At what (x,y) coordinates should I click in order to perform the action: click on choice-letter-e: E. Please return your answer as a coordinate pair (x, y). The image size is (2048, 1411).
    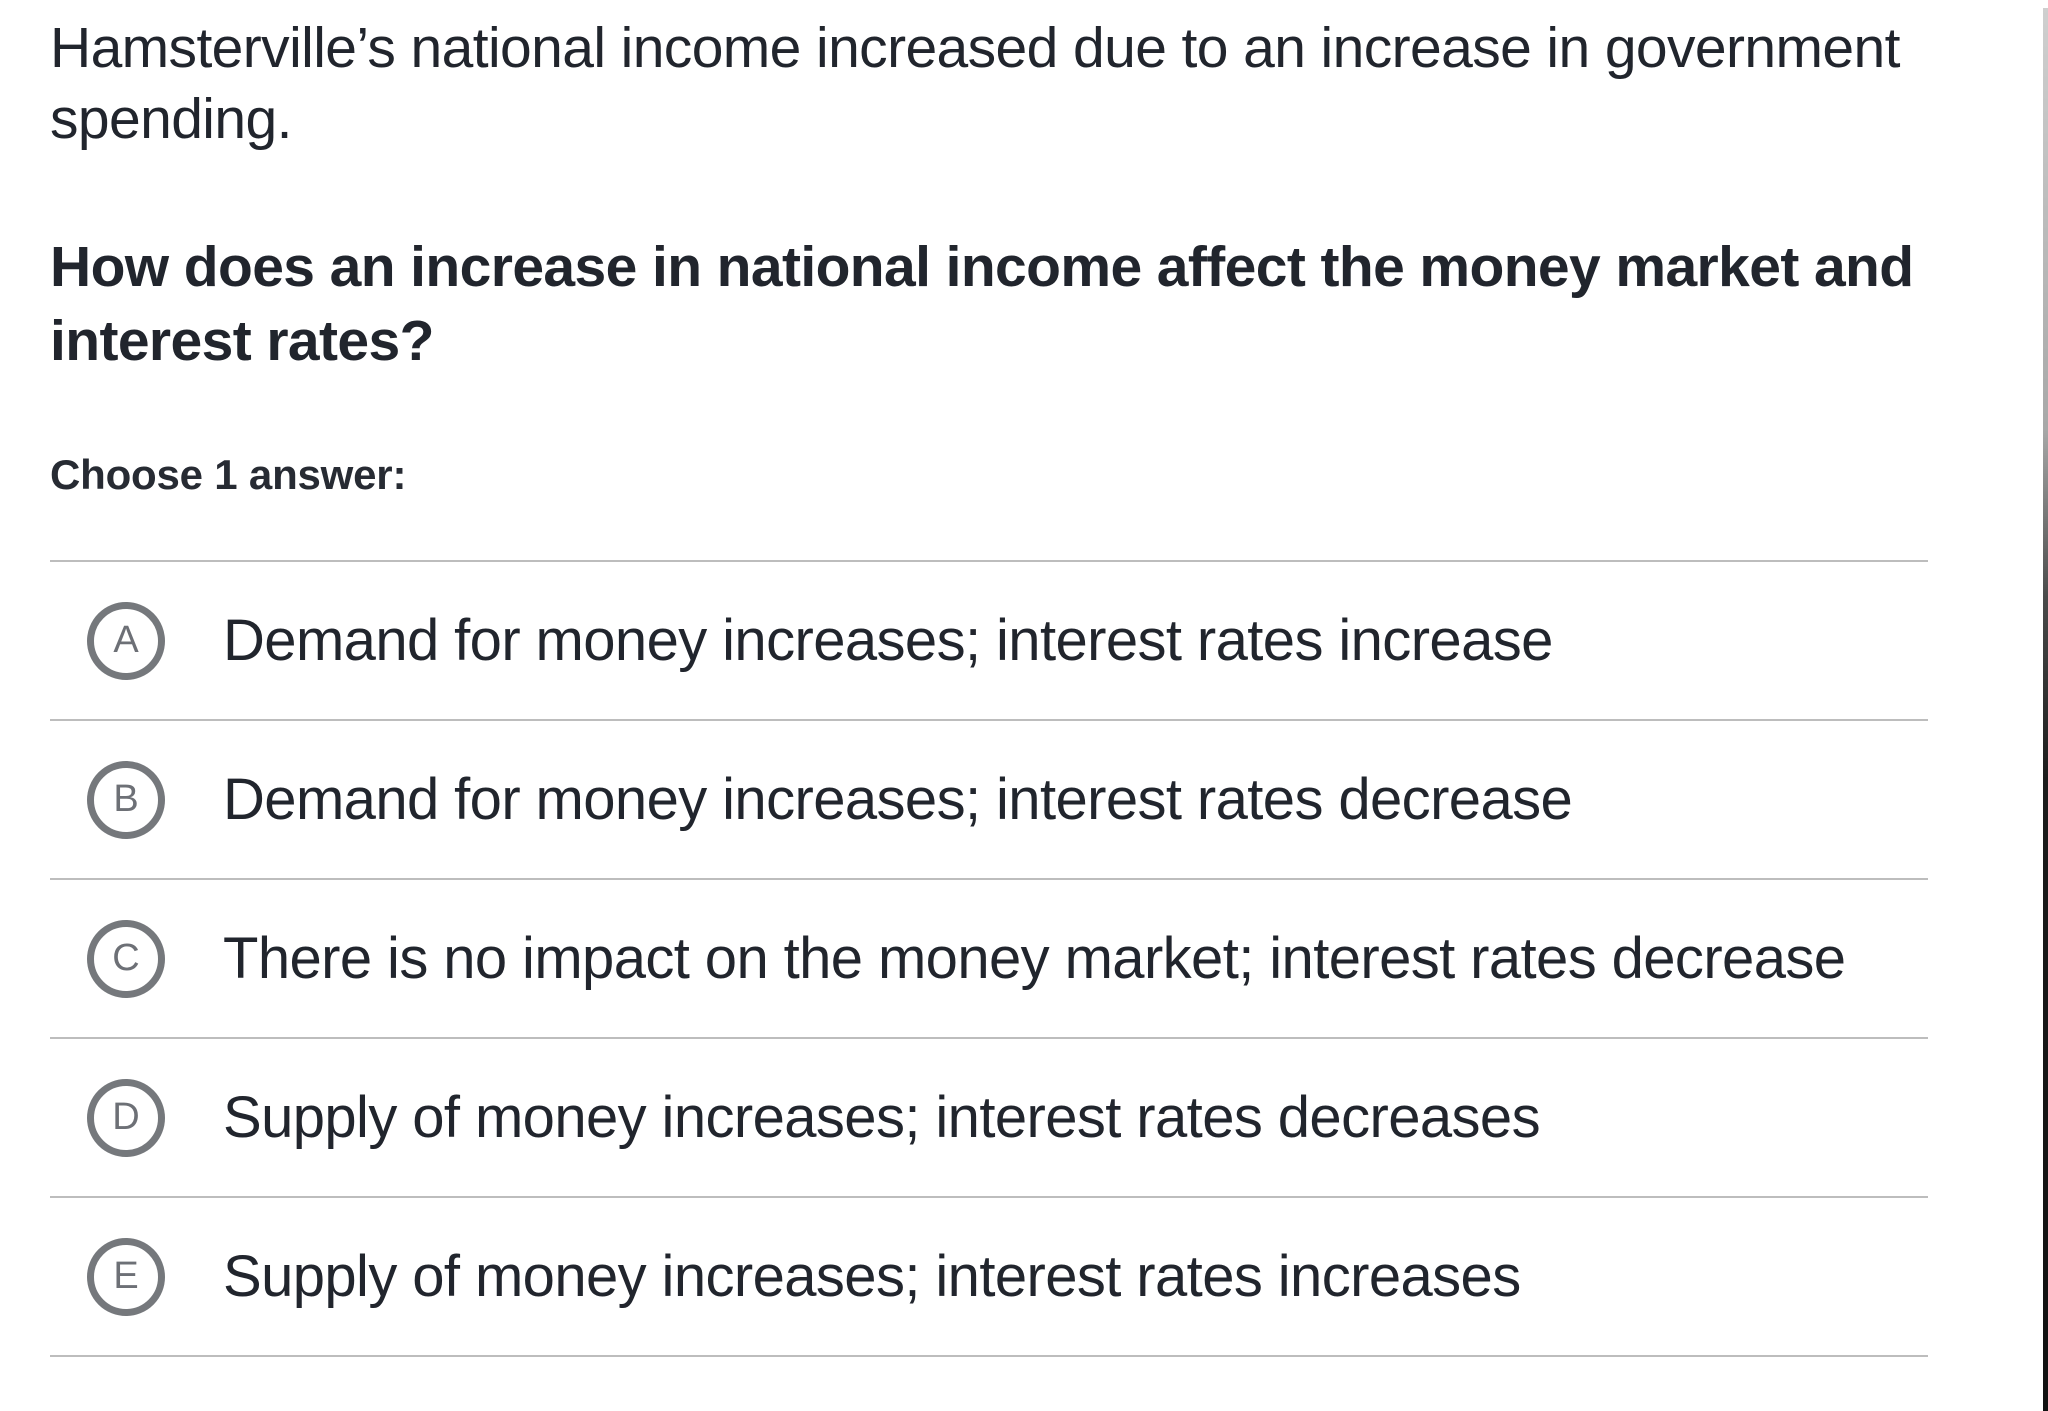
    Looking at the image, I should click on (126, 1276).